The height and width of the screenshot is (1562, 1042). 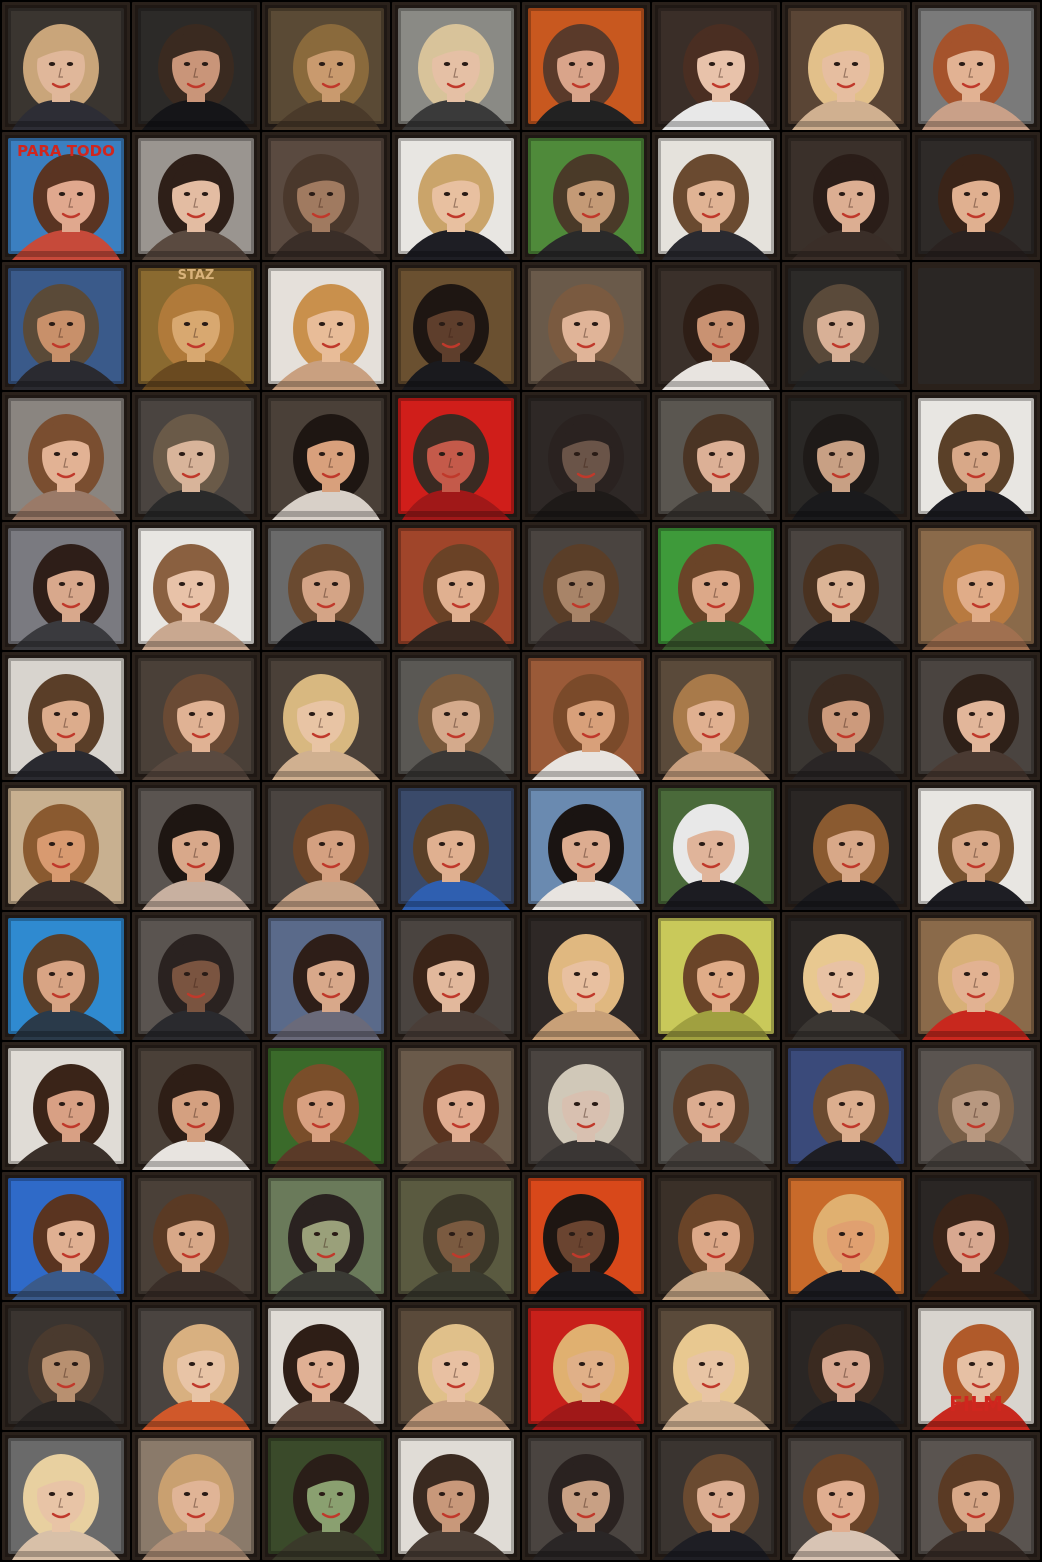 I want to click on face-tile: PARA TODO, so click(x=66, y=196).